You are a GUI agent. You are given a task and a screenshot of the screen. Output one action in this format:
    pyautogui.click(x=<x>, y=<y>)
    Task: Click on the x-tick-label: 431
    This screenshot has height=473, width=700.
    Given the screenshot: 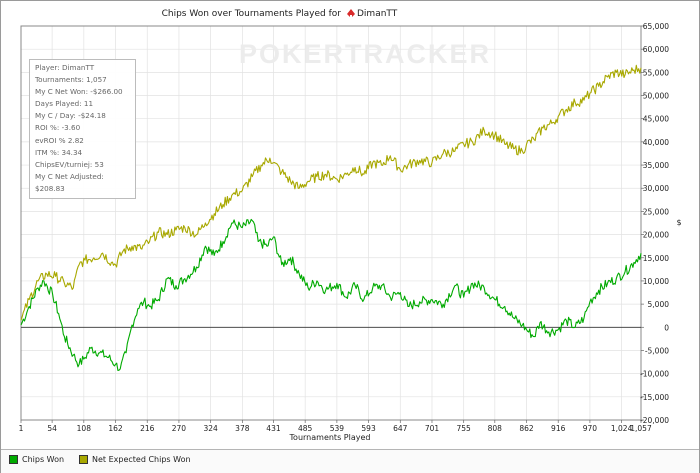 What is the action you would take?
    pyautogui.click(x=273, y=428)
    